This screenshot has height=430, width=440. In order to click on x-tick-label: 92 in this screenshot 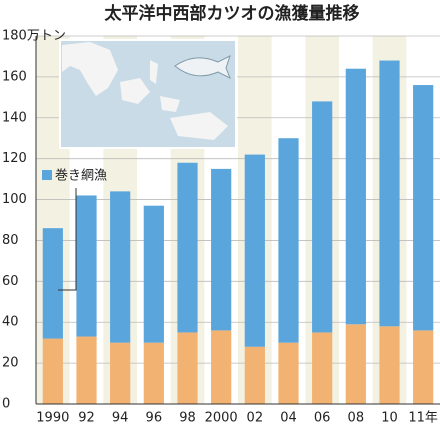, I will do `click(86, 418)`.